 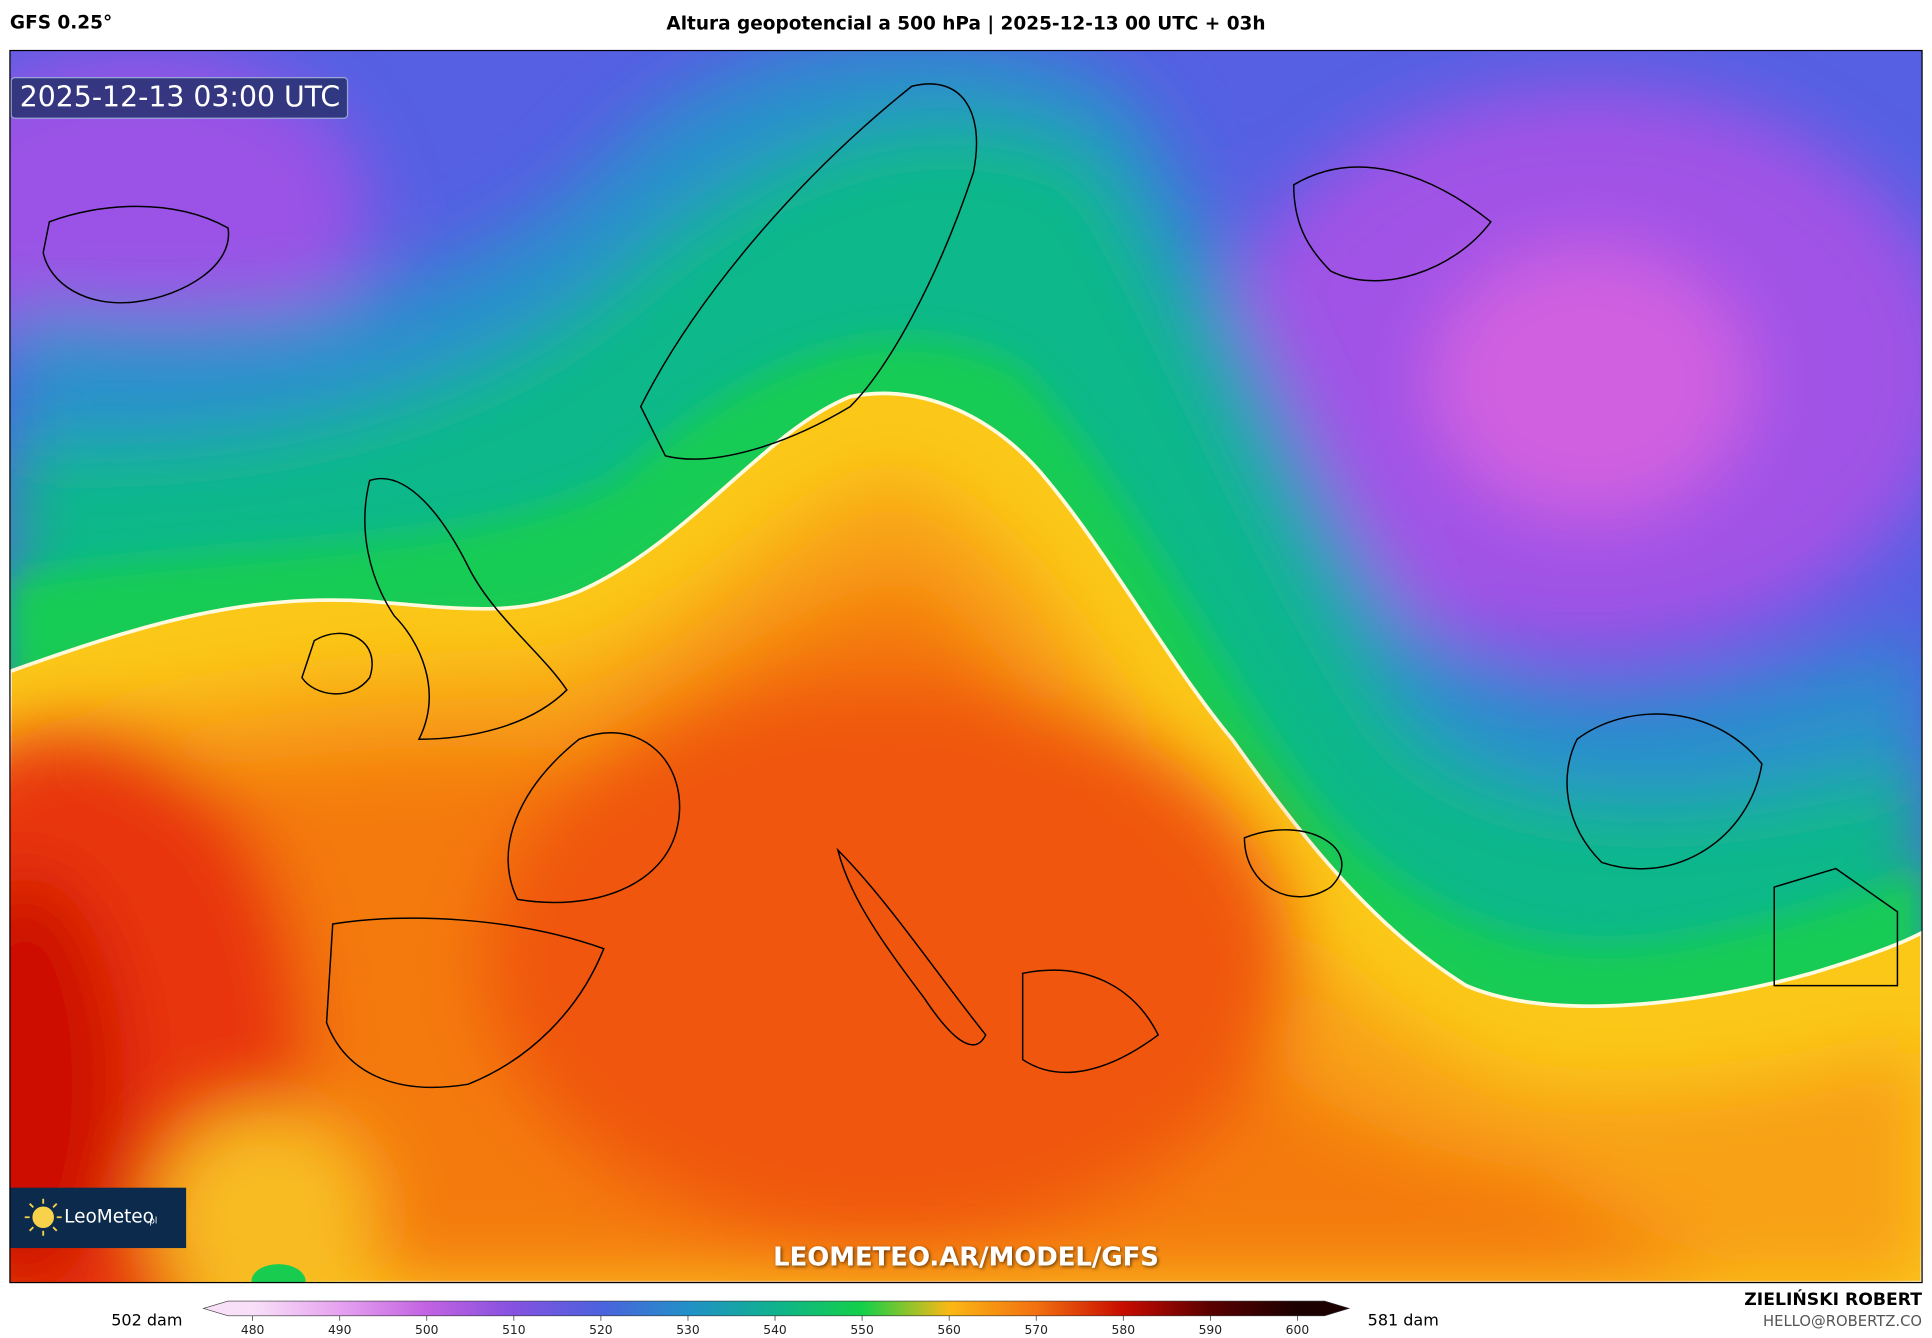 I want to click on colorbar-tick-label: 580, so click(x=1124, y=1330).